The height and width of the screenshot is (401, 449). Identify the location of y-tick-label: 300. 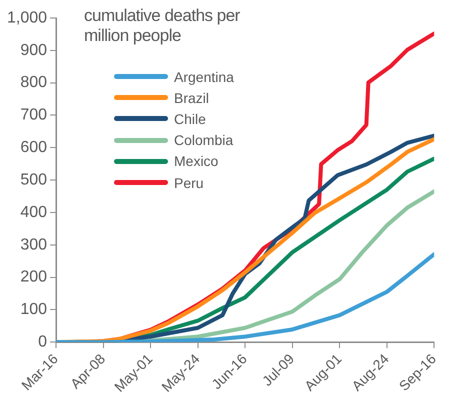
(34, 245).